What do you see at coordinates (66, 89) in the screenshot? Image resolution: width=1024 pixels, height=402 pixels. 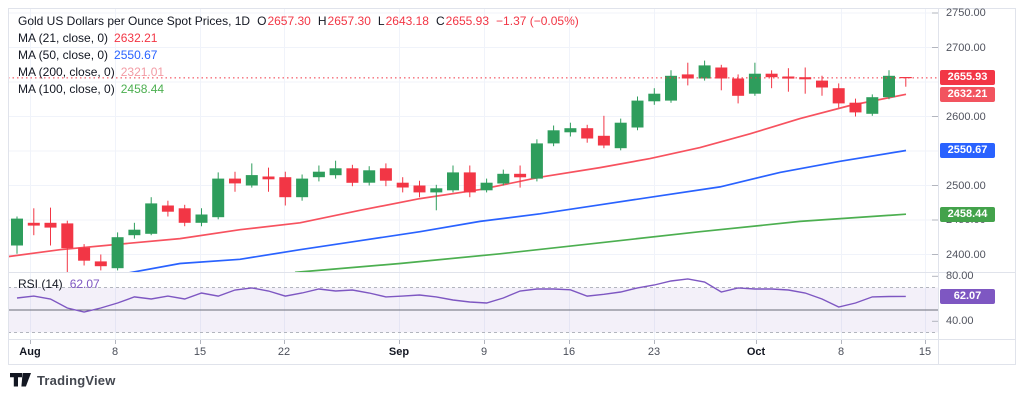 I see `ma-legend-label: MA (100, close, 0)` at bounding box center [66, 89].